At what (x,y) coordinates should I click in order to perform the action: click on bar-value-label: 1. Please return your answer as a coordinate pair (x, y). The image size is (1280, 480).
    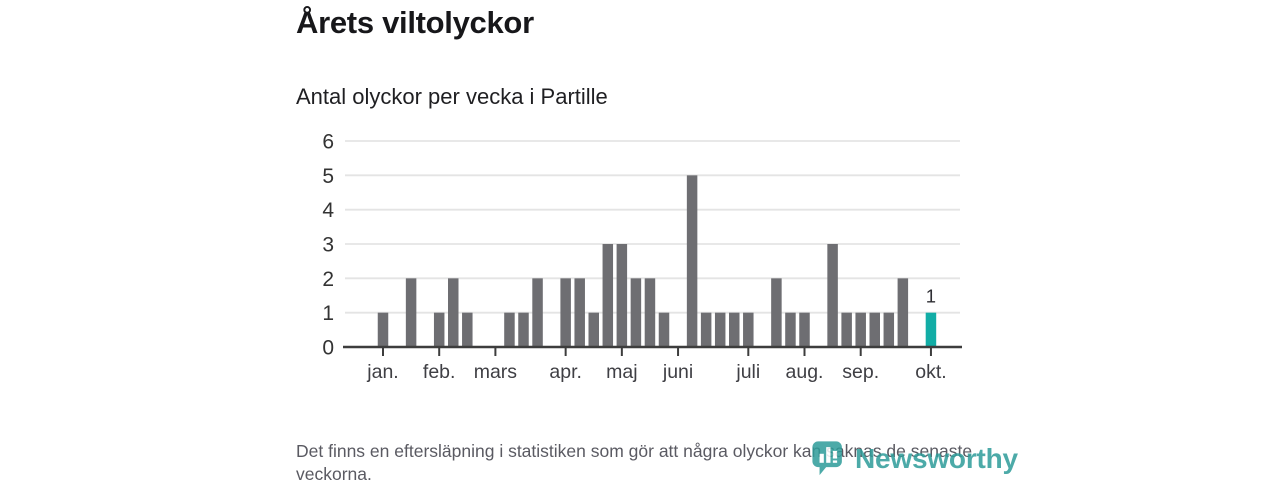
    Looking at the image, I should click on (931, 296).